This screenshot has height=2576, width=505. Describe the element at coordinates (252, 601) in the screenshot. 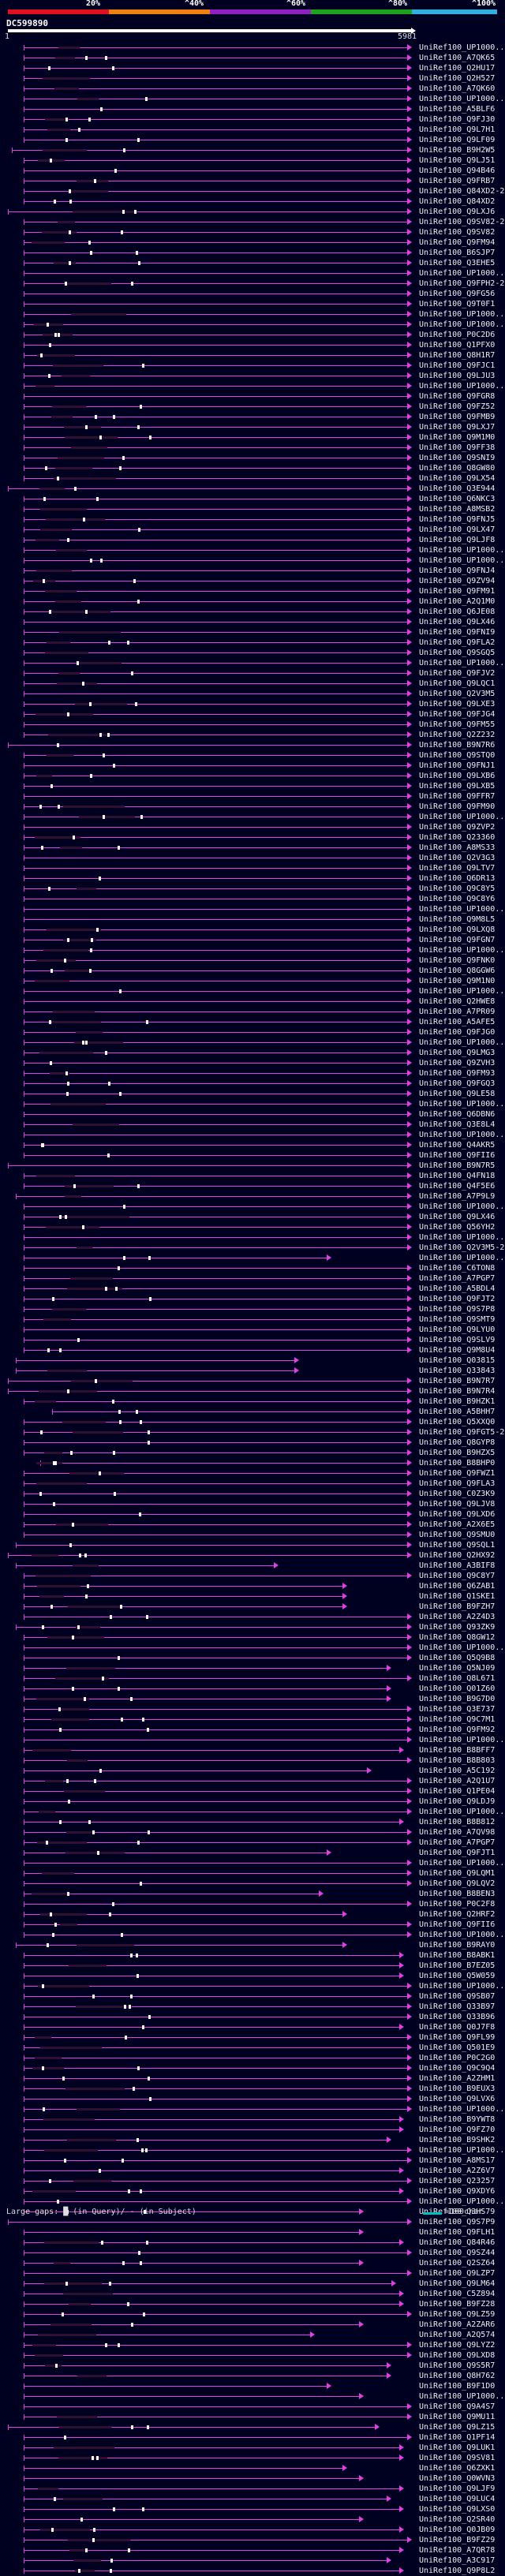

I see `hit-row: UniRef100_A2Q1M0` at that location.